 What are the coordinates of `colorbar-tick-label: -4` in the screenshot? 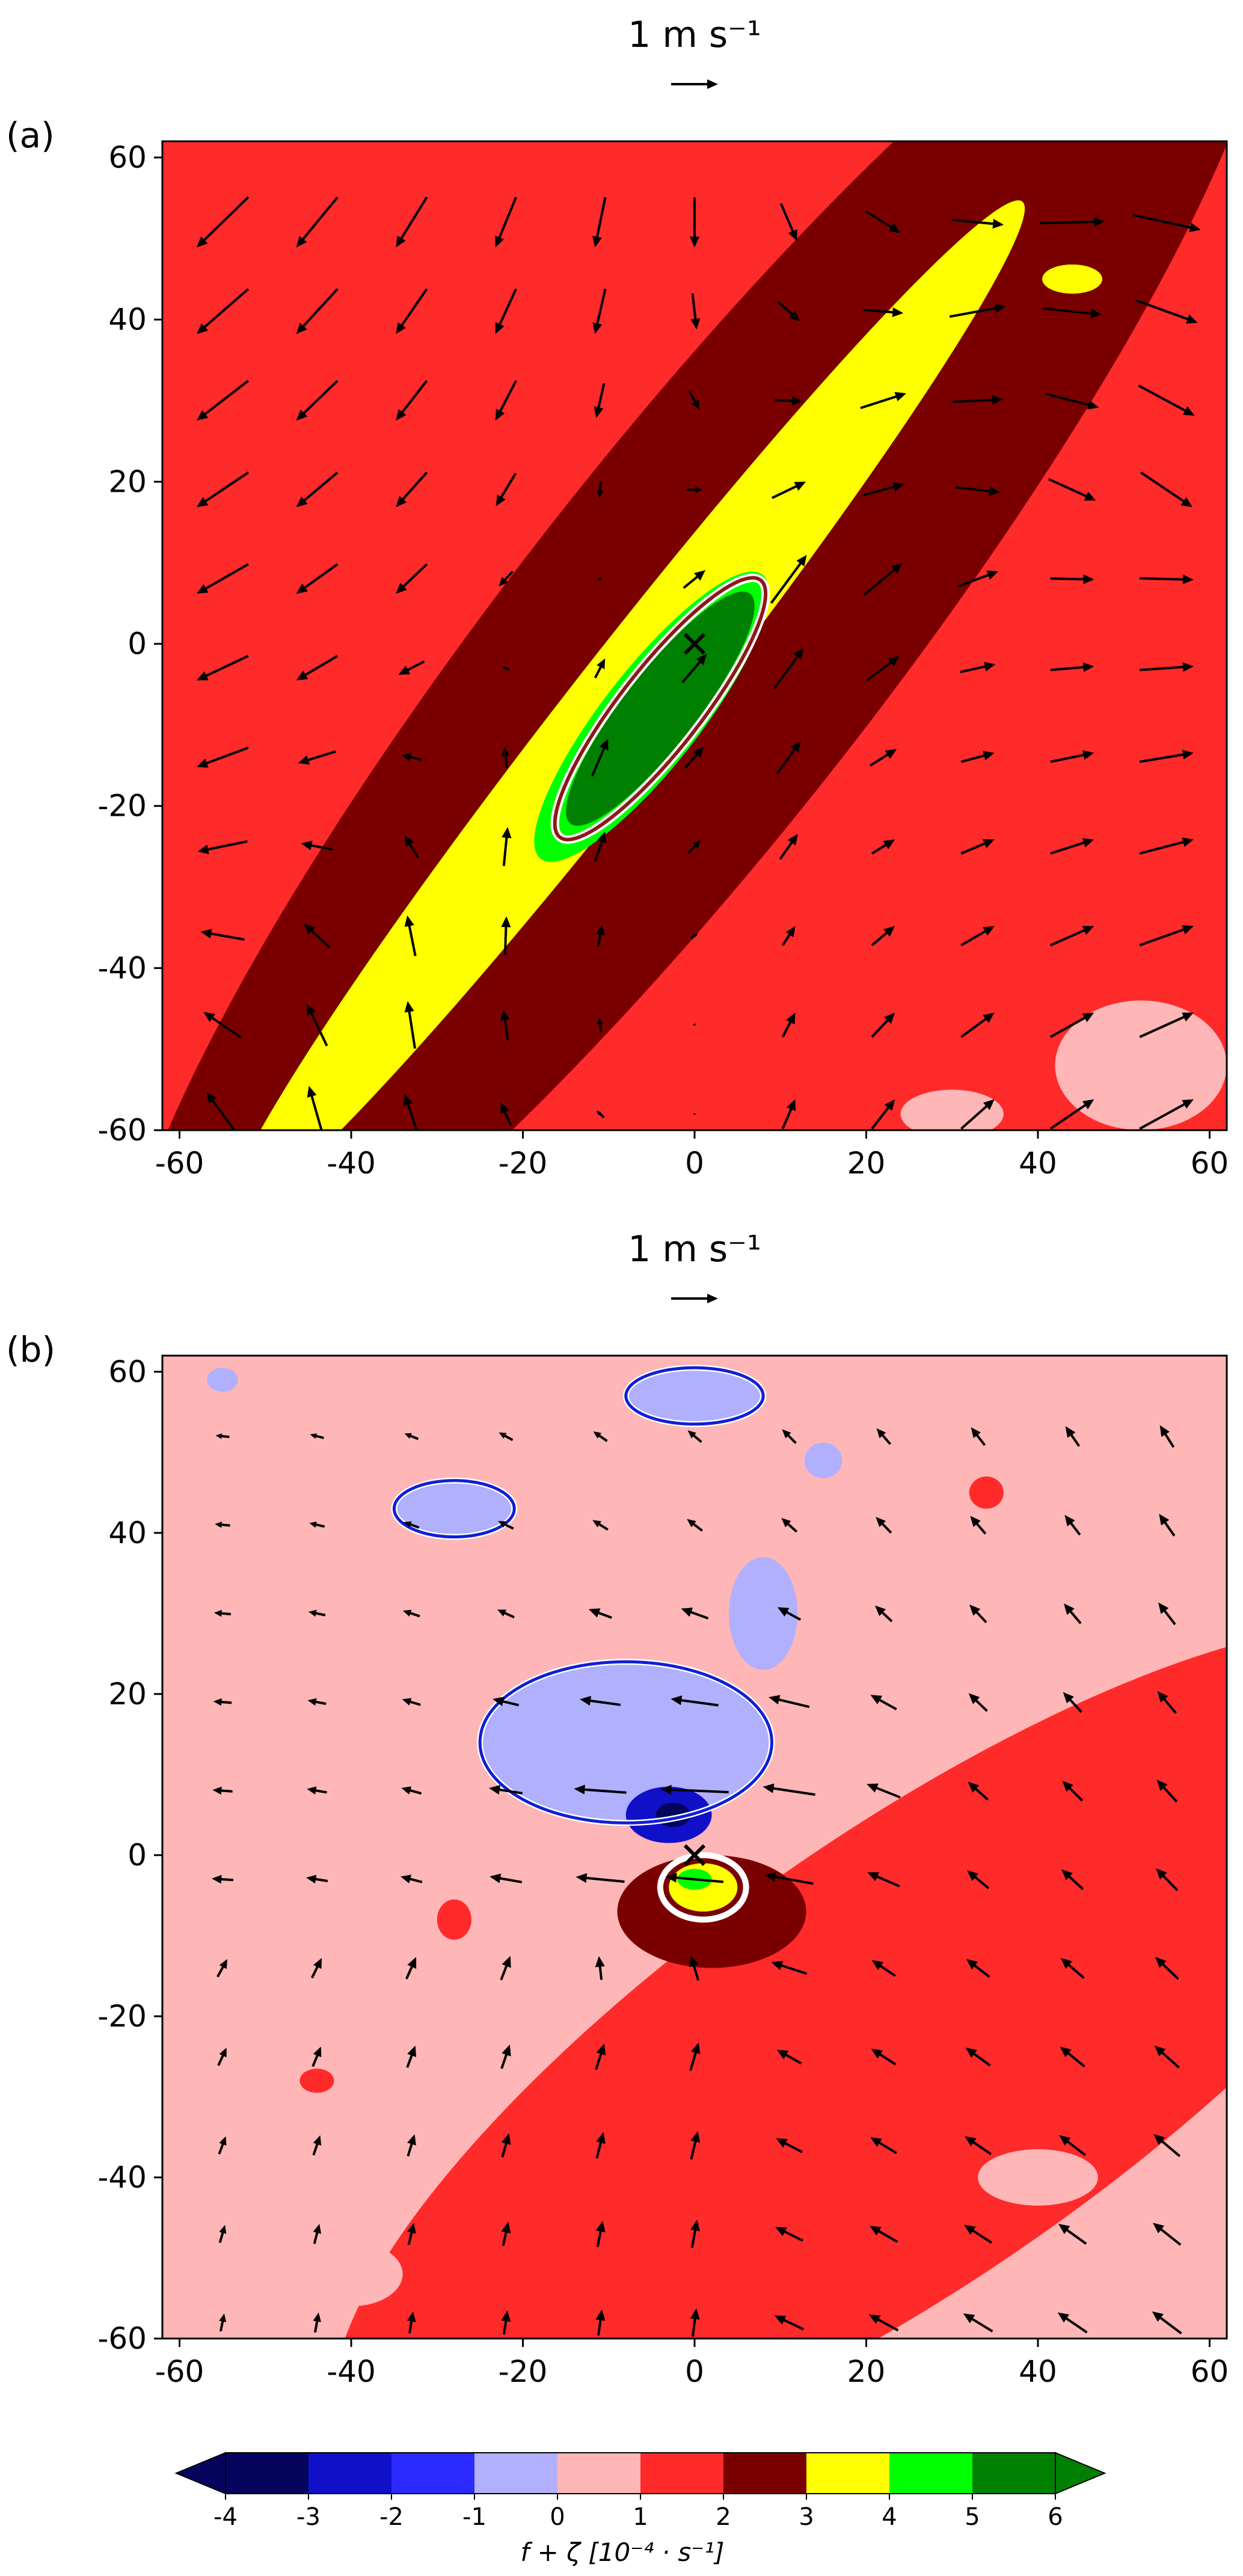 It's located at (225, 2517).